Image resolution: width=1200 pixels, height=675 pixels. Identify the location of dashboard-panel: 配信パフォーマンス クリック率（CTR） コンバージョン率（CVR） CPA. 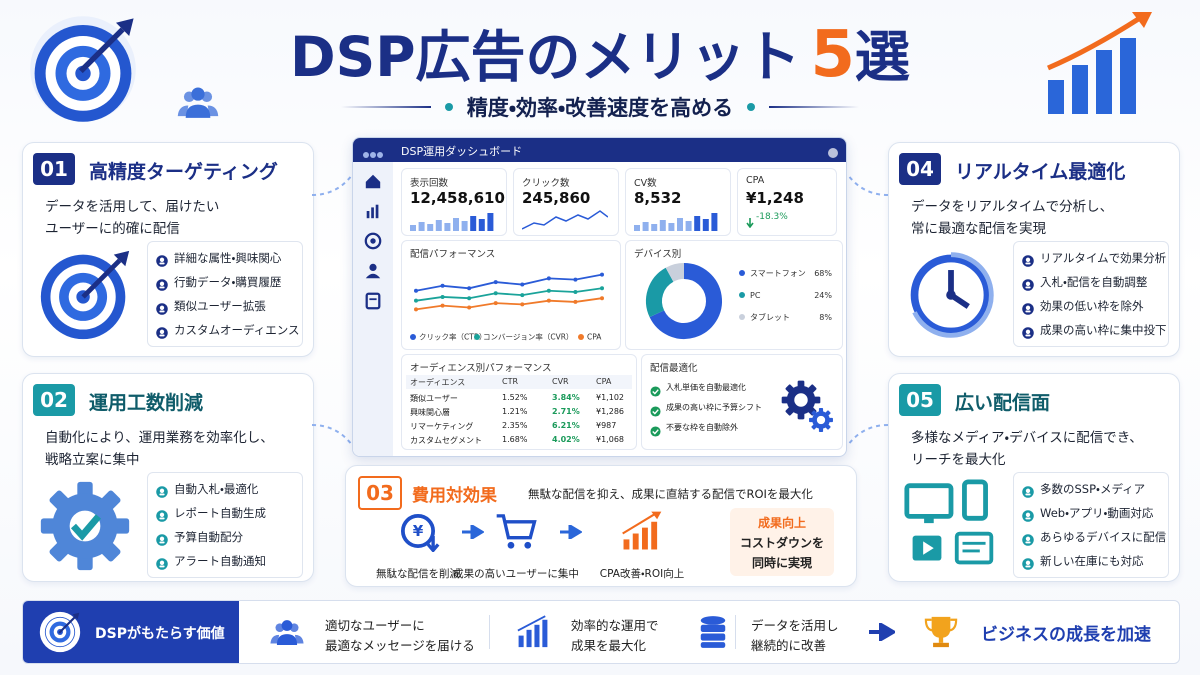
(511, 295).